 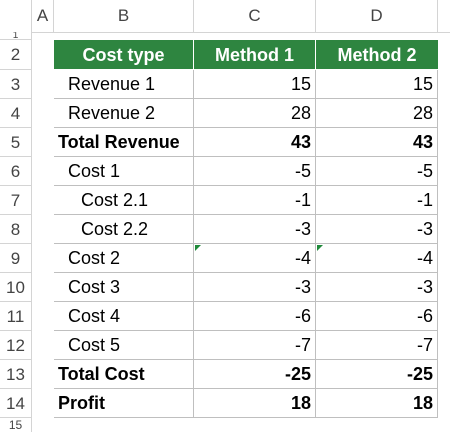 I want to click on column-header-d: D, so click(x=377, y=16).